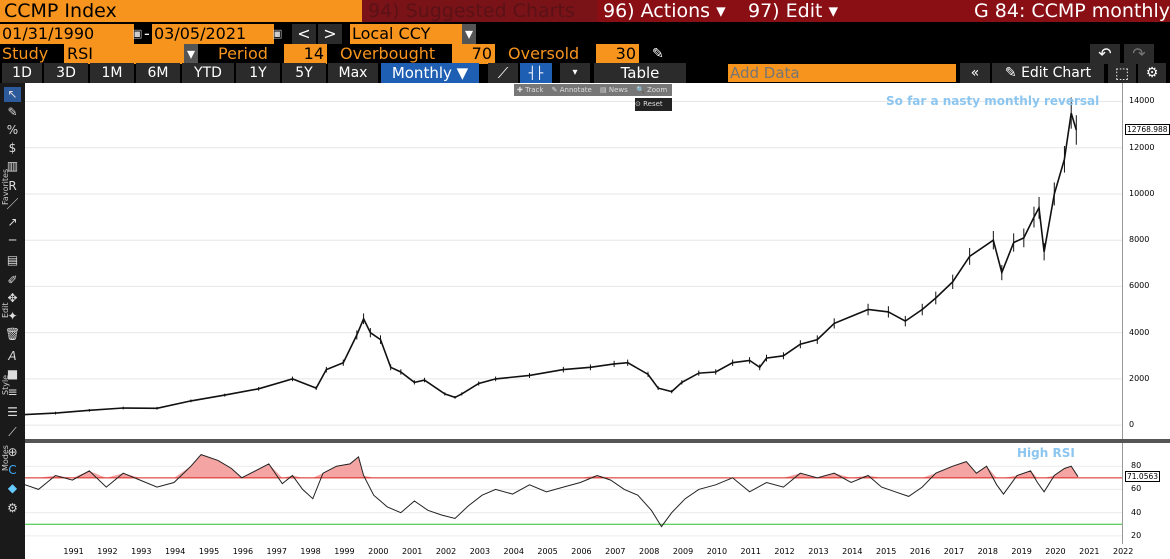 The width and height of the screenshot is (1170, 559). I want to click on fib-icon: R, so click(12, 186).